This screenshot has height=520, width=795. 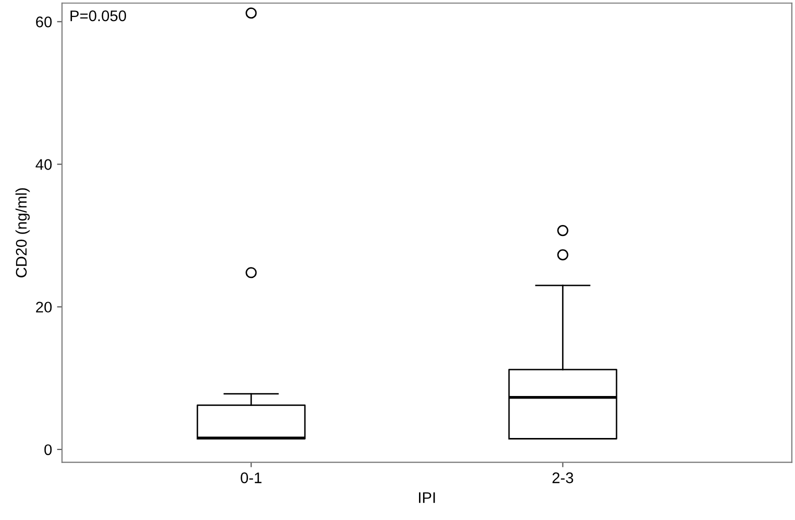 What do you see at coordinates (48, 450) in the screenshot?
I see `y-tick-label: 0` at bounding box center [48, 450].